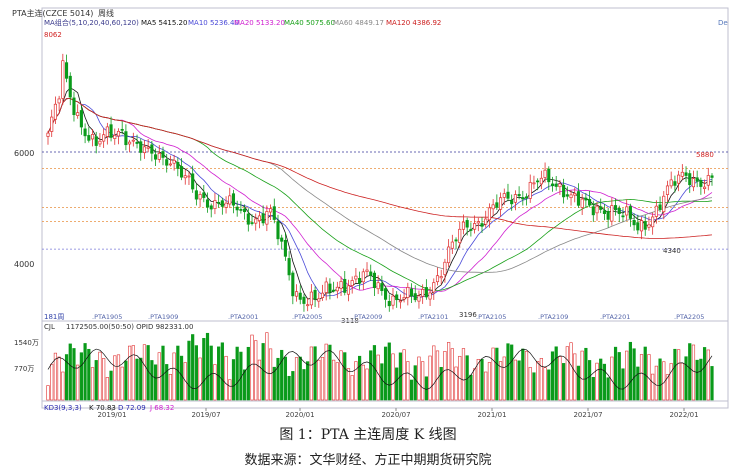 The image size is (736, 473). What do you see at coordinates (468, 315) in the screenshot?
I see `low-2021-label: 3196` at bounding box center [468, 315].